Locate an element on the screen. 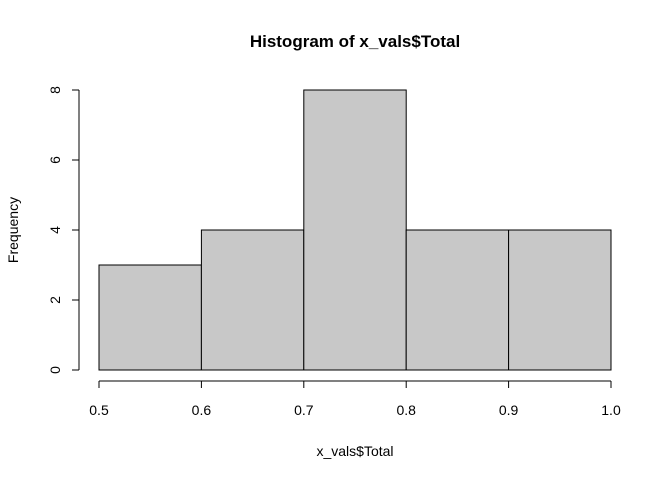 The image size is (672, 480). y-tick-label-1: 0 is located at coordinates (55, 370).